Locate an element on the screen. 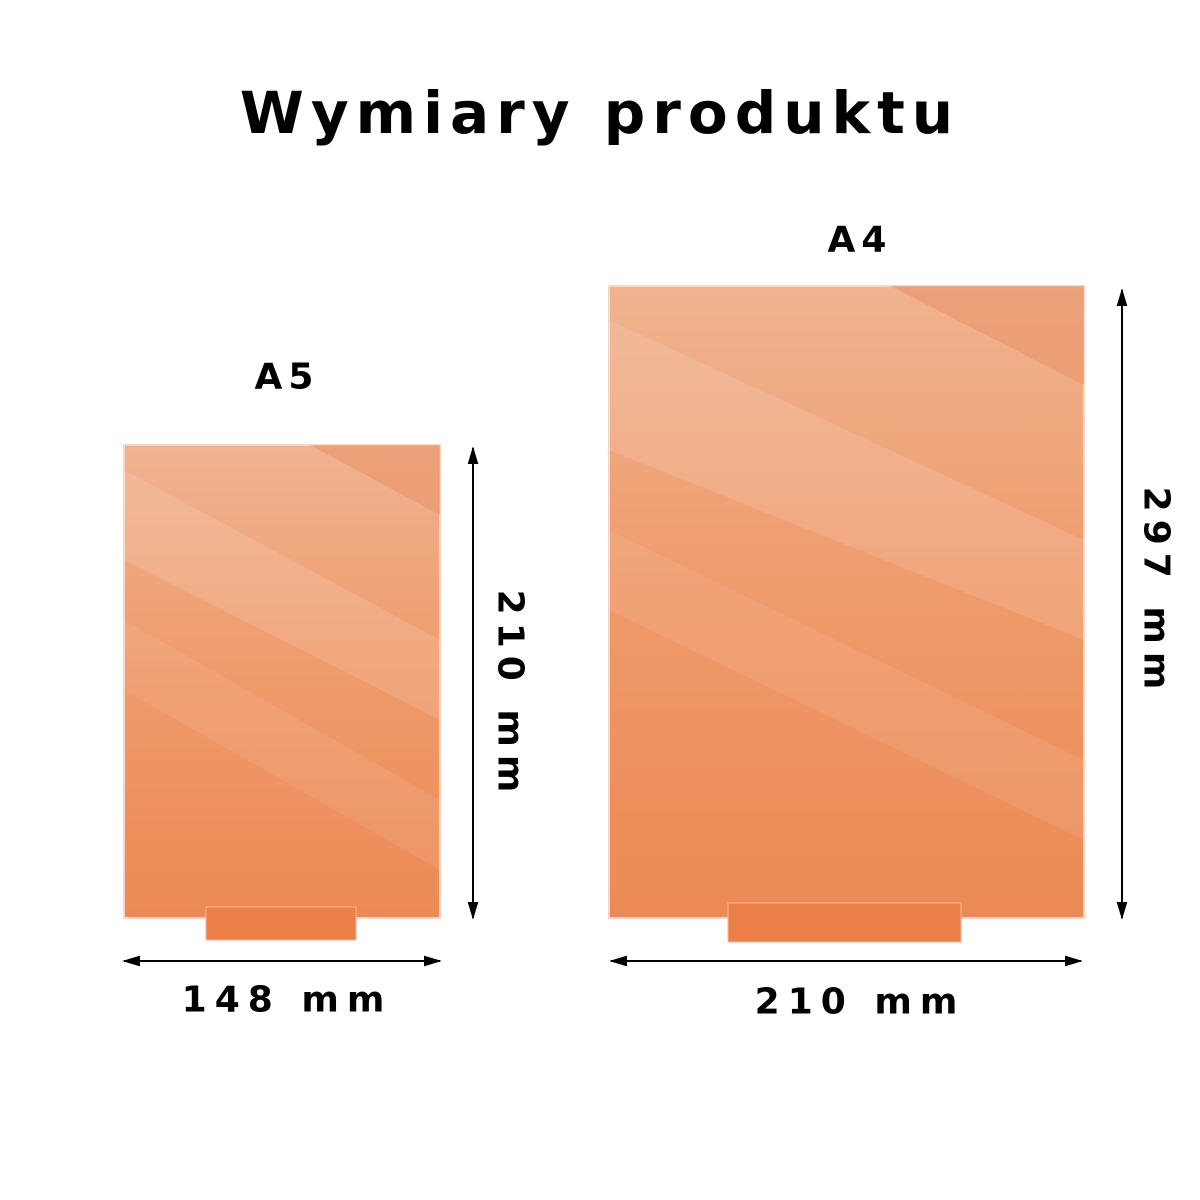 Image resolution: width=1200 pixels, height=1200 pixels. a4-size-label: A4 is located at coordinates (860, 240).